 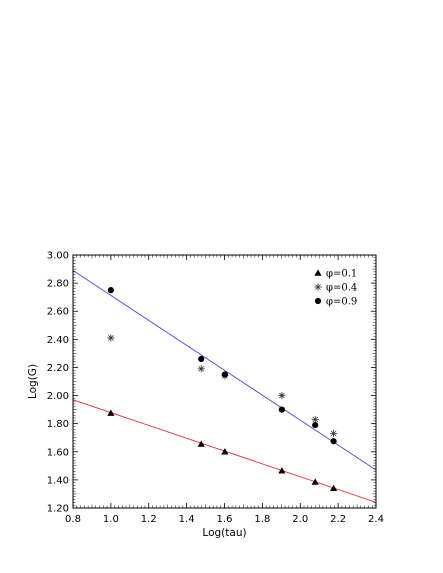 What do you see at coordinates (111, 519) in the screenshot?
I see `x-tick-label: 1.0` at bounding box center [111, 519].